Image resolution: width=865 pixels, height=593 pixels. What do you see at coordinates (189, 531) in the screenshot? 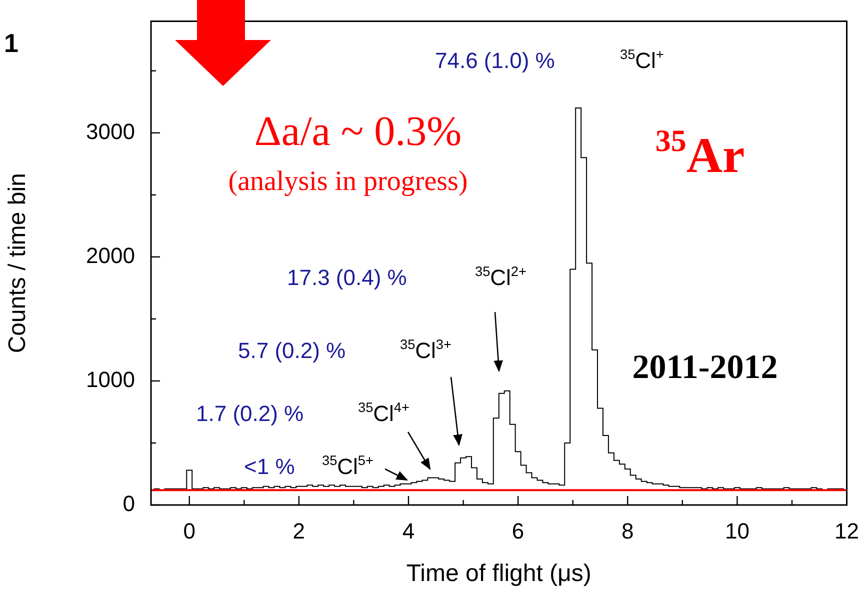
I see `x-tick-label: 0` at bounding box center [189, 531].